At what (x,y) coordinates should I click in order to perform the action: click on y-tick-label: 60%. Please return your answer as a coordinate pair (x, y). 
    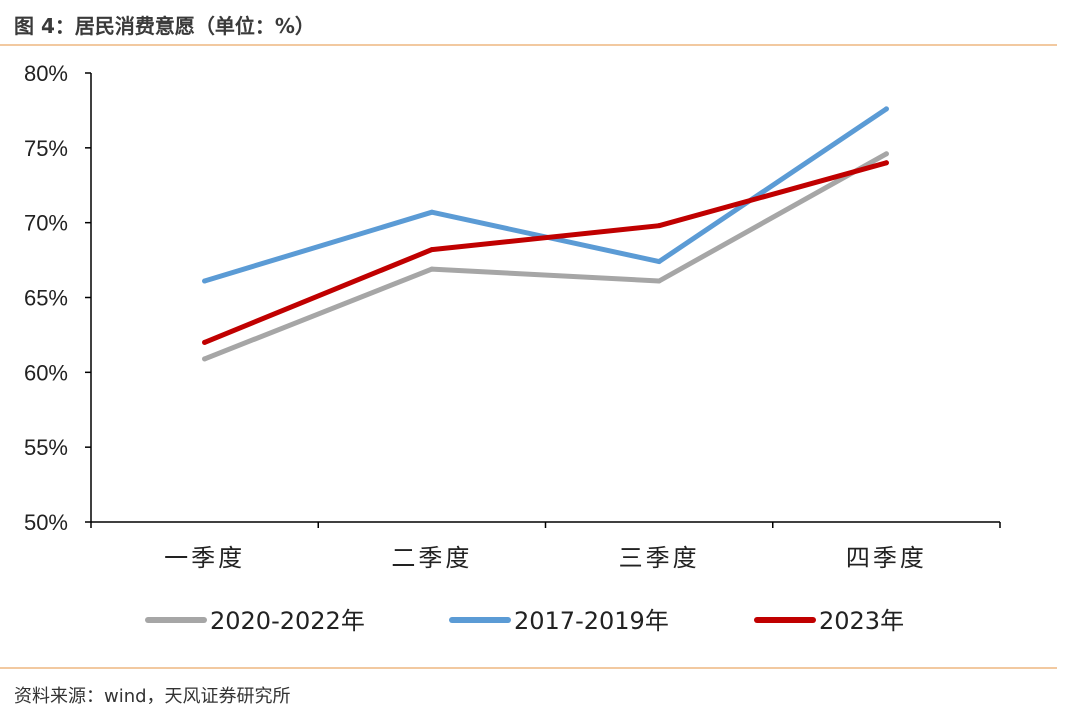
    Looking at the image, I should click on (46, 372).